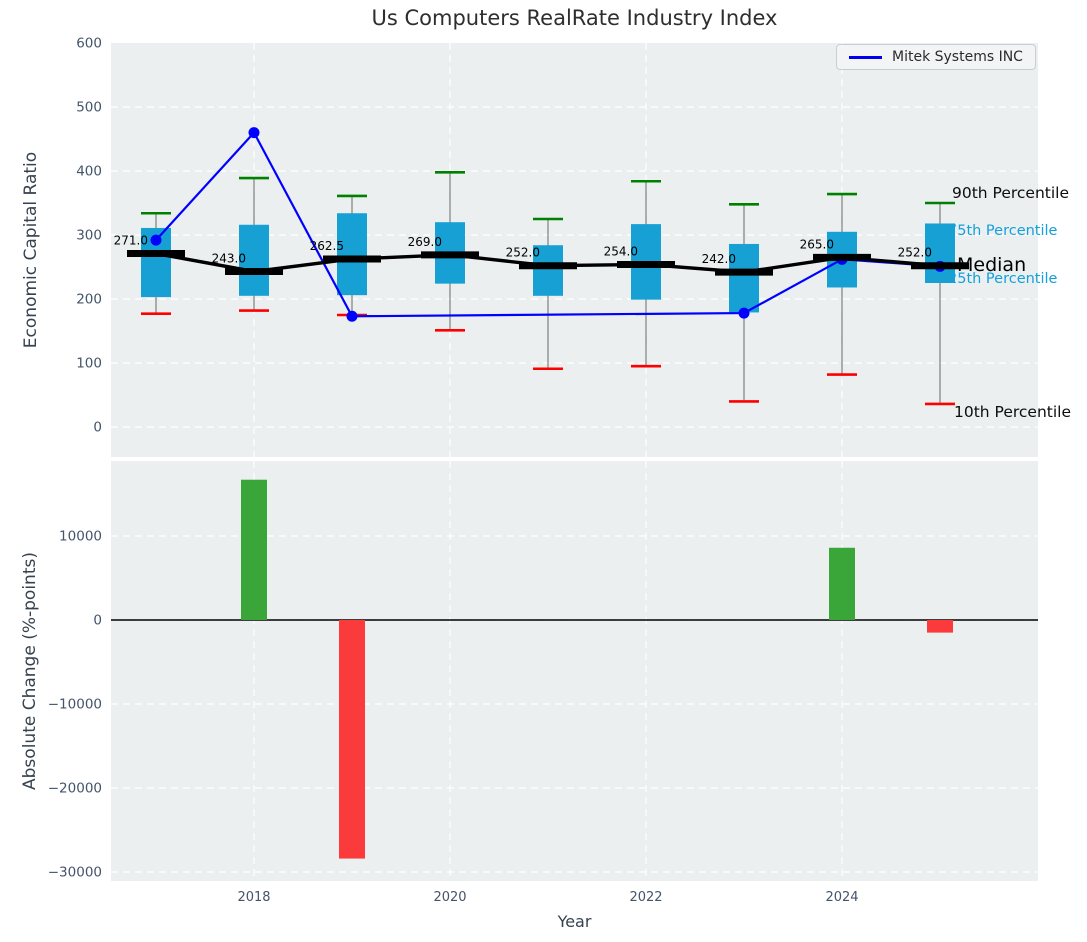 The height and width of the screenshot is (942, 1087). I want to click on change-bar-2024, so click(842, 583).